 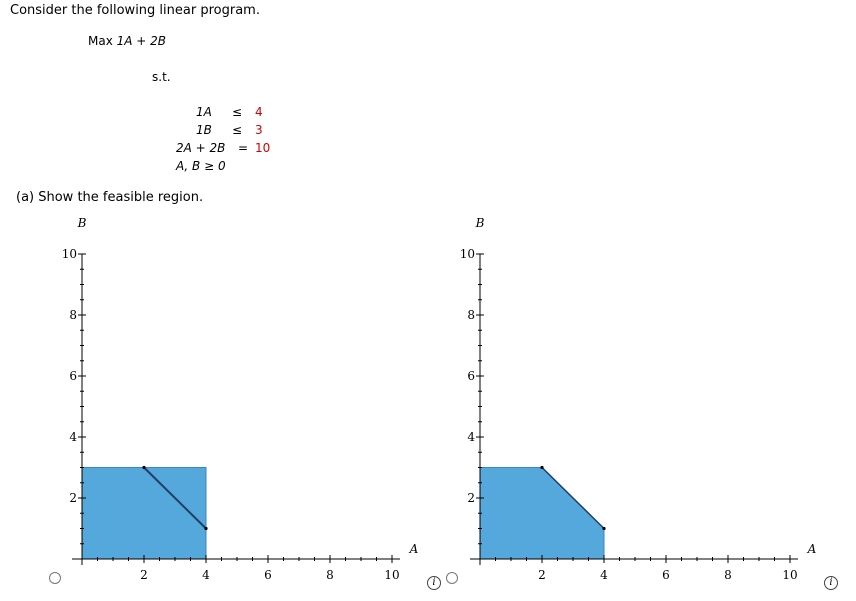 I want to click on objective-plus: +, so click(x=141, y=41).